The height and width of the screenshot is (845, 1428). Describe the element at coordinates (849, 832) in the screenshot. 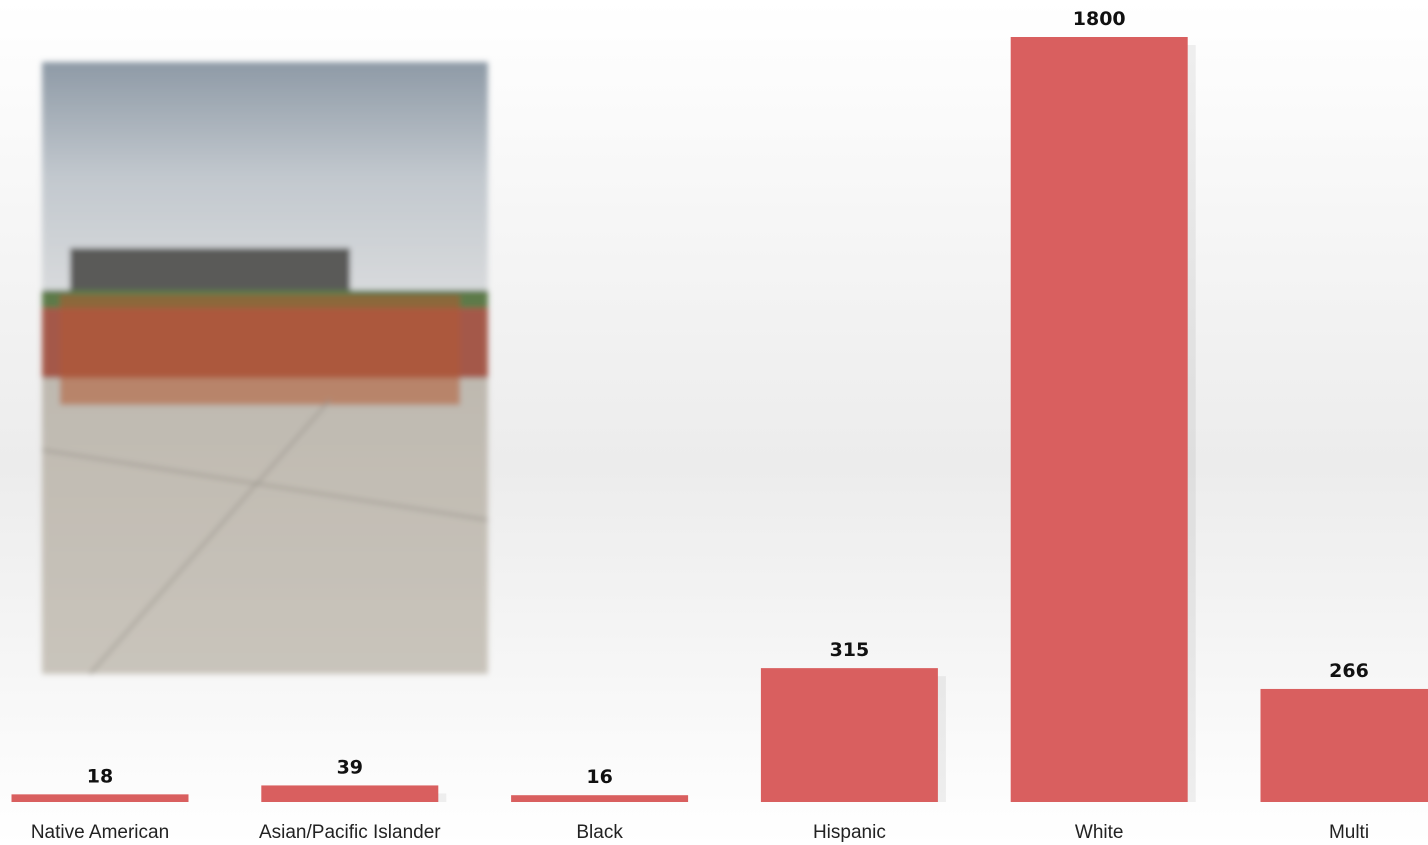

I see `x-tick-label: Hispanic` at that location.